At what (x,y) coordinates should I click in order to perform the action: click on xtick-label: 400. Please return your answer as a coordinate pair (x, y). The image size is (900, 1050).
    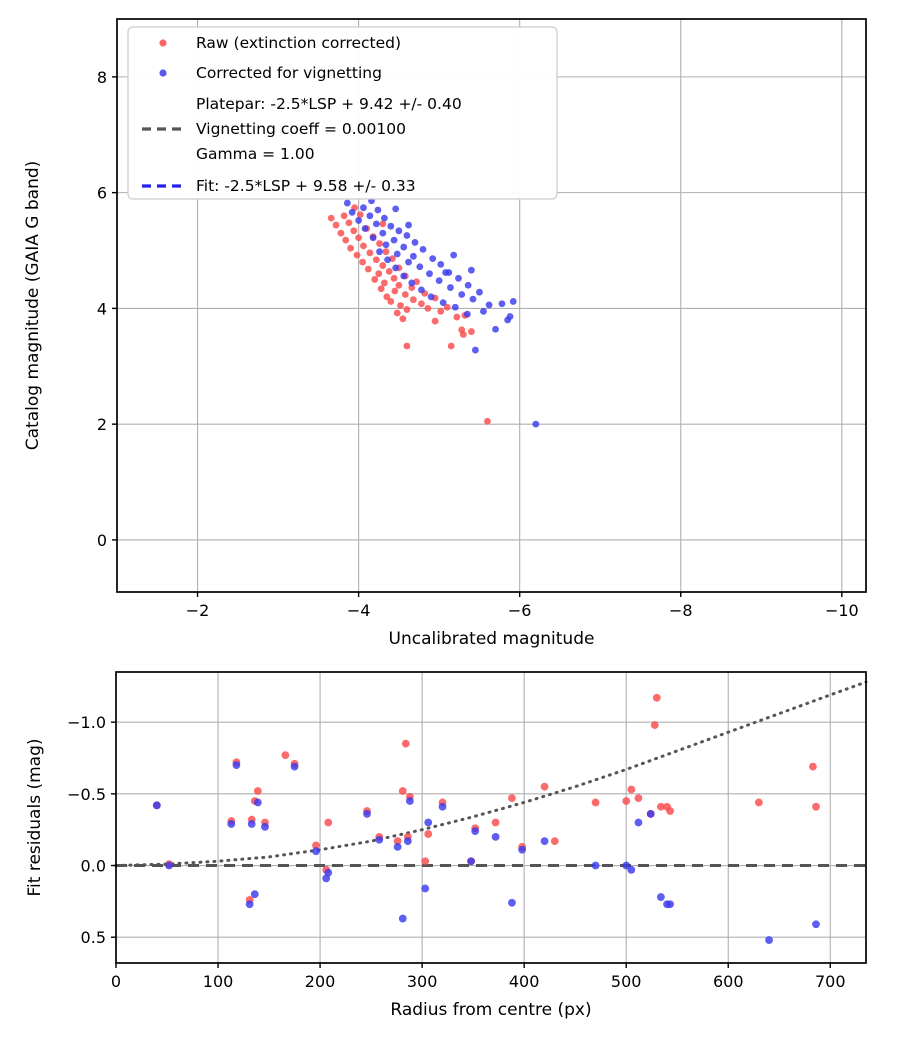
    Looking at the image, I should click on (524, 981).